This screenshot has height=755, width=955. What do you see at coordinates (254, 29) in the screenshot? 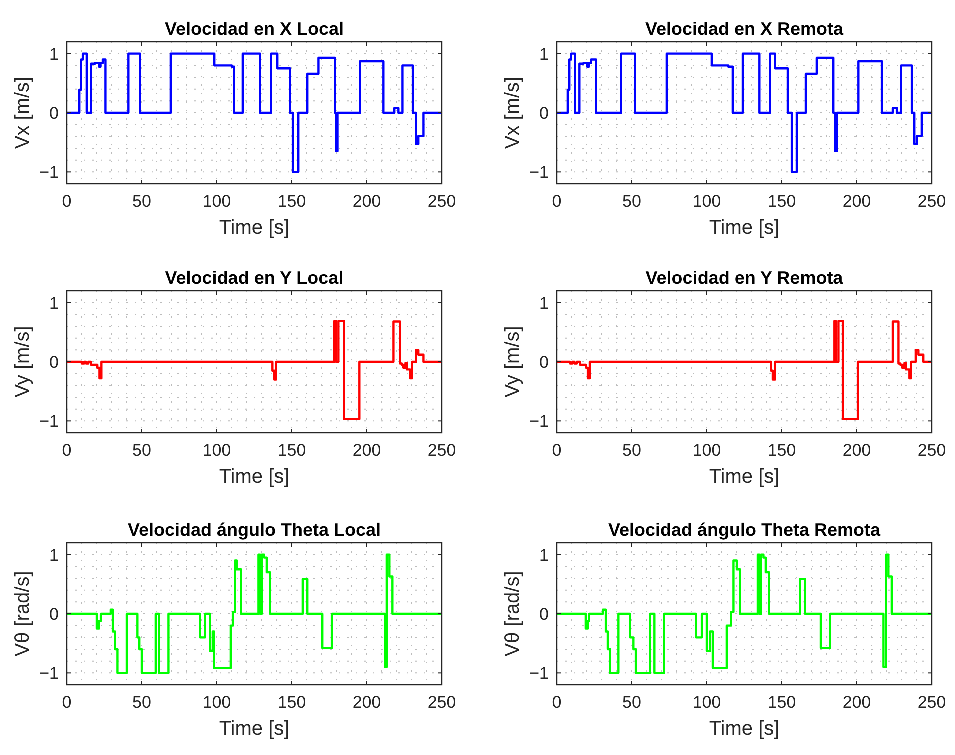
I see `chart-title: Velocidad en X Local` at bounding box center [254, 29].